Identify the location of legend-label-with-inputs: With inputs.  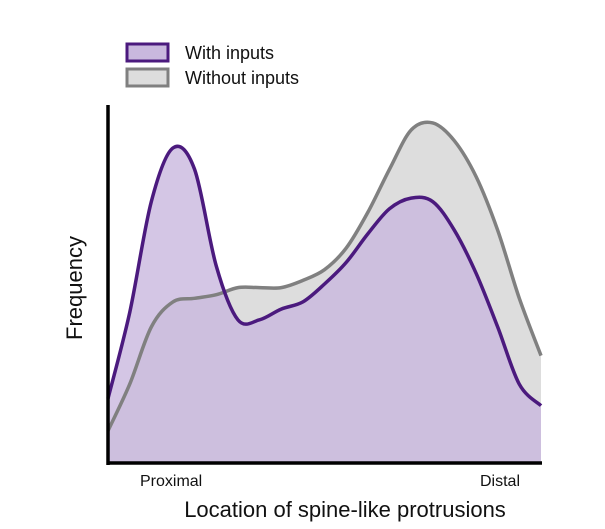
(229, 53).